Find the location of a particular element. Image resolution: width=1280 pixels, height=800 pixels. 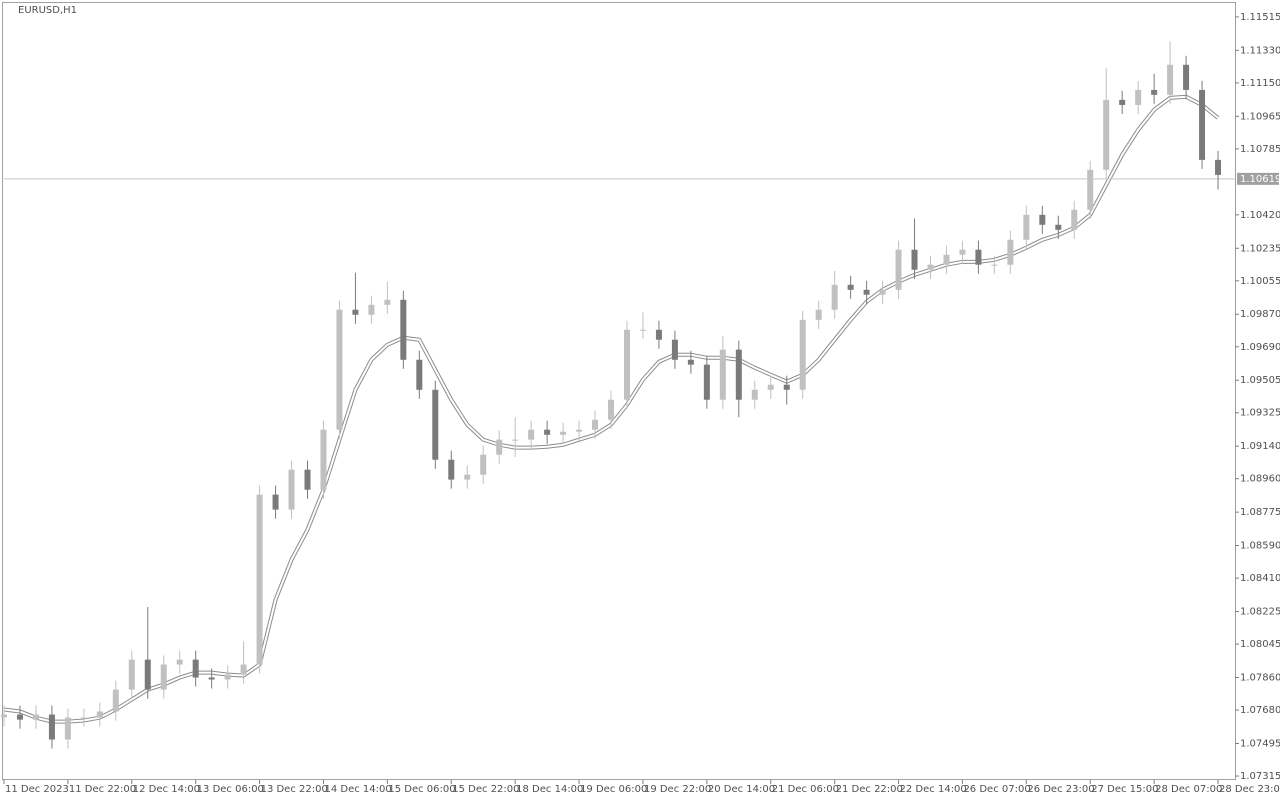

y-tick-label: 1.08960 is located at coordinates (1260, 479).